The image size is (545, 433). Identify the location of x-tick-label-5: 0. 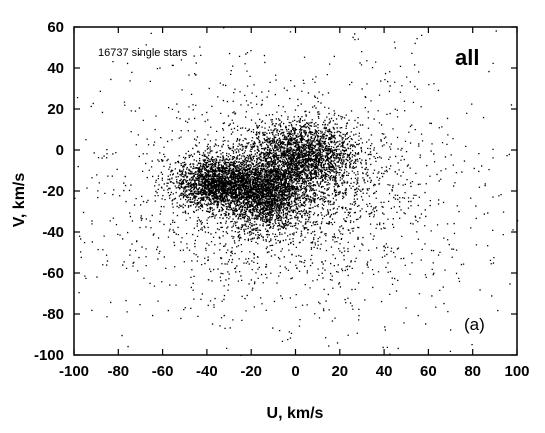
(295, 371).